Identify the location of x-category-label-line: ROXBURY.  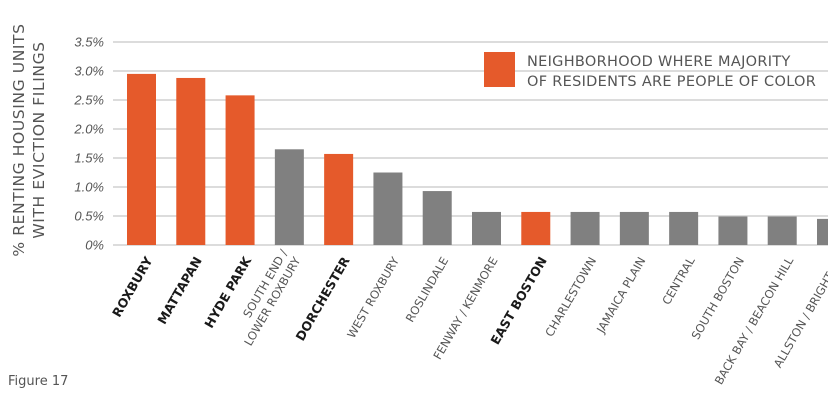
(132, 286).